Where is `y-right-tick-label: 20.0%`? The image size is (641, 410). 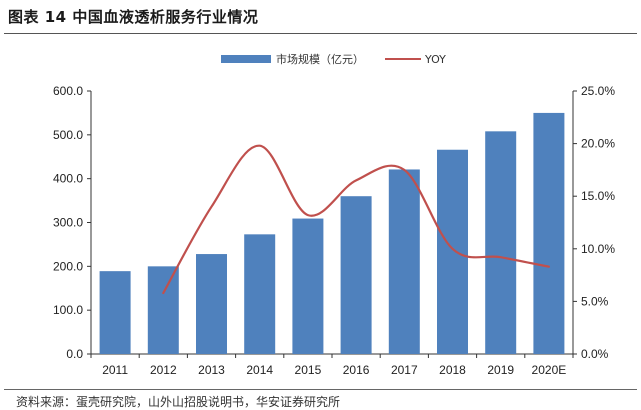
y-right-tick-label: 20.0% is located at coordinates (598, 144).